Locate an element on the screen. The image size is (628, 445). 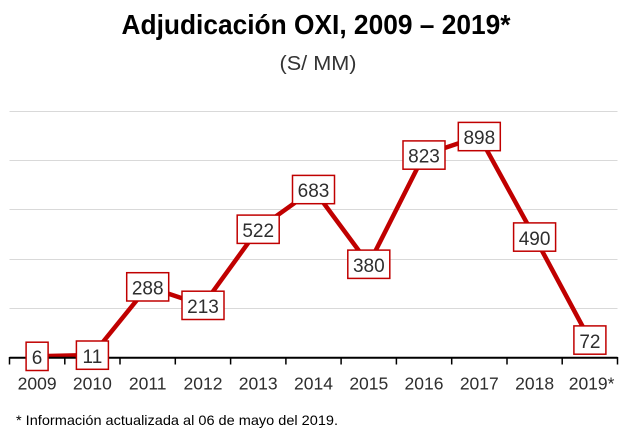
svg-text: 2017 is located at coordinates (479, 384).